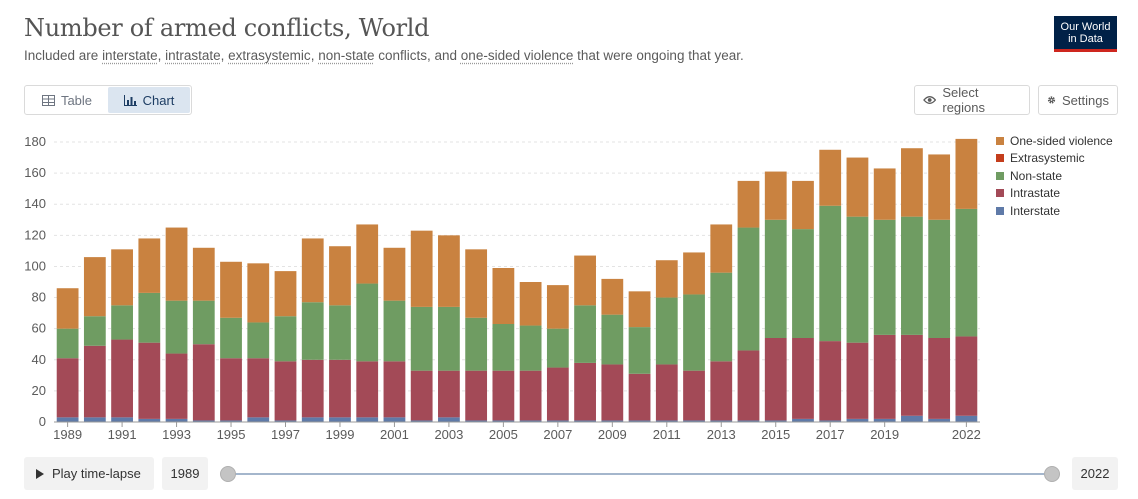 Image resolution: width=1138 pixels, height=499 pixels. I want to click on bar-intrastate-1990: Intrastate 1990: 46, so click(94, 381).